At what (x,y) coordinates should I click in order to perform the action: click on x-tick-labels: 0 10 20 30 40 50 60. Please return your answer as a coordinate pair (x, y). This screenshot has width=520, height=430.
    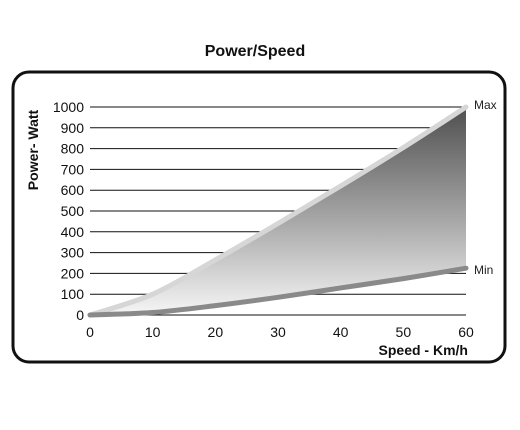
    Looking at the image, I should click on (280, 332).